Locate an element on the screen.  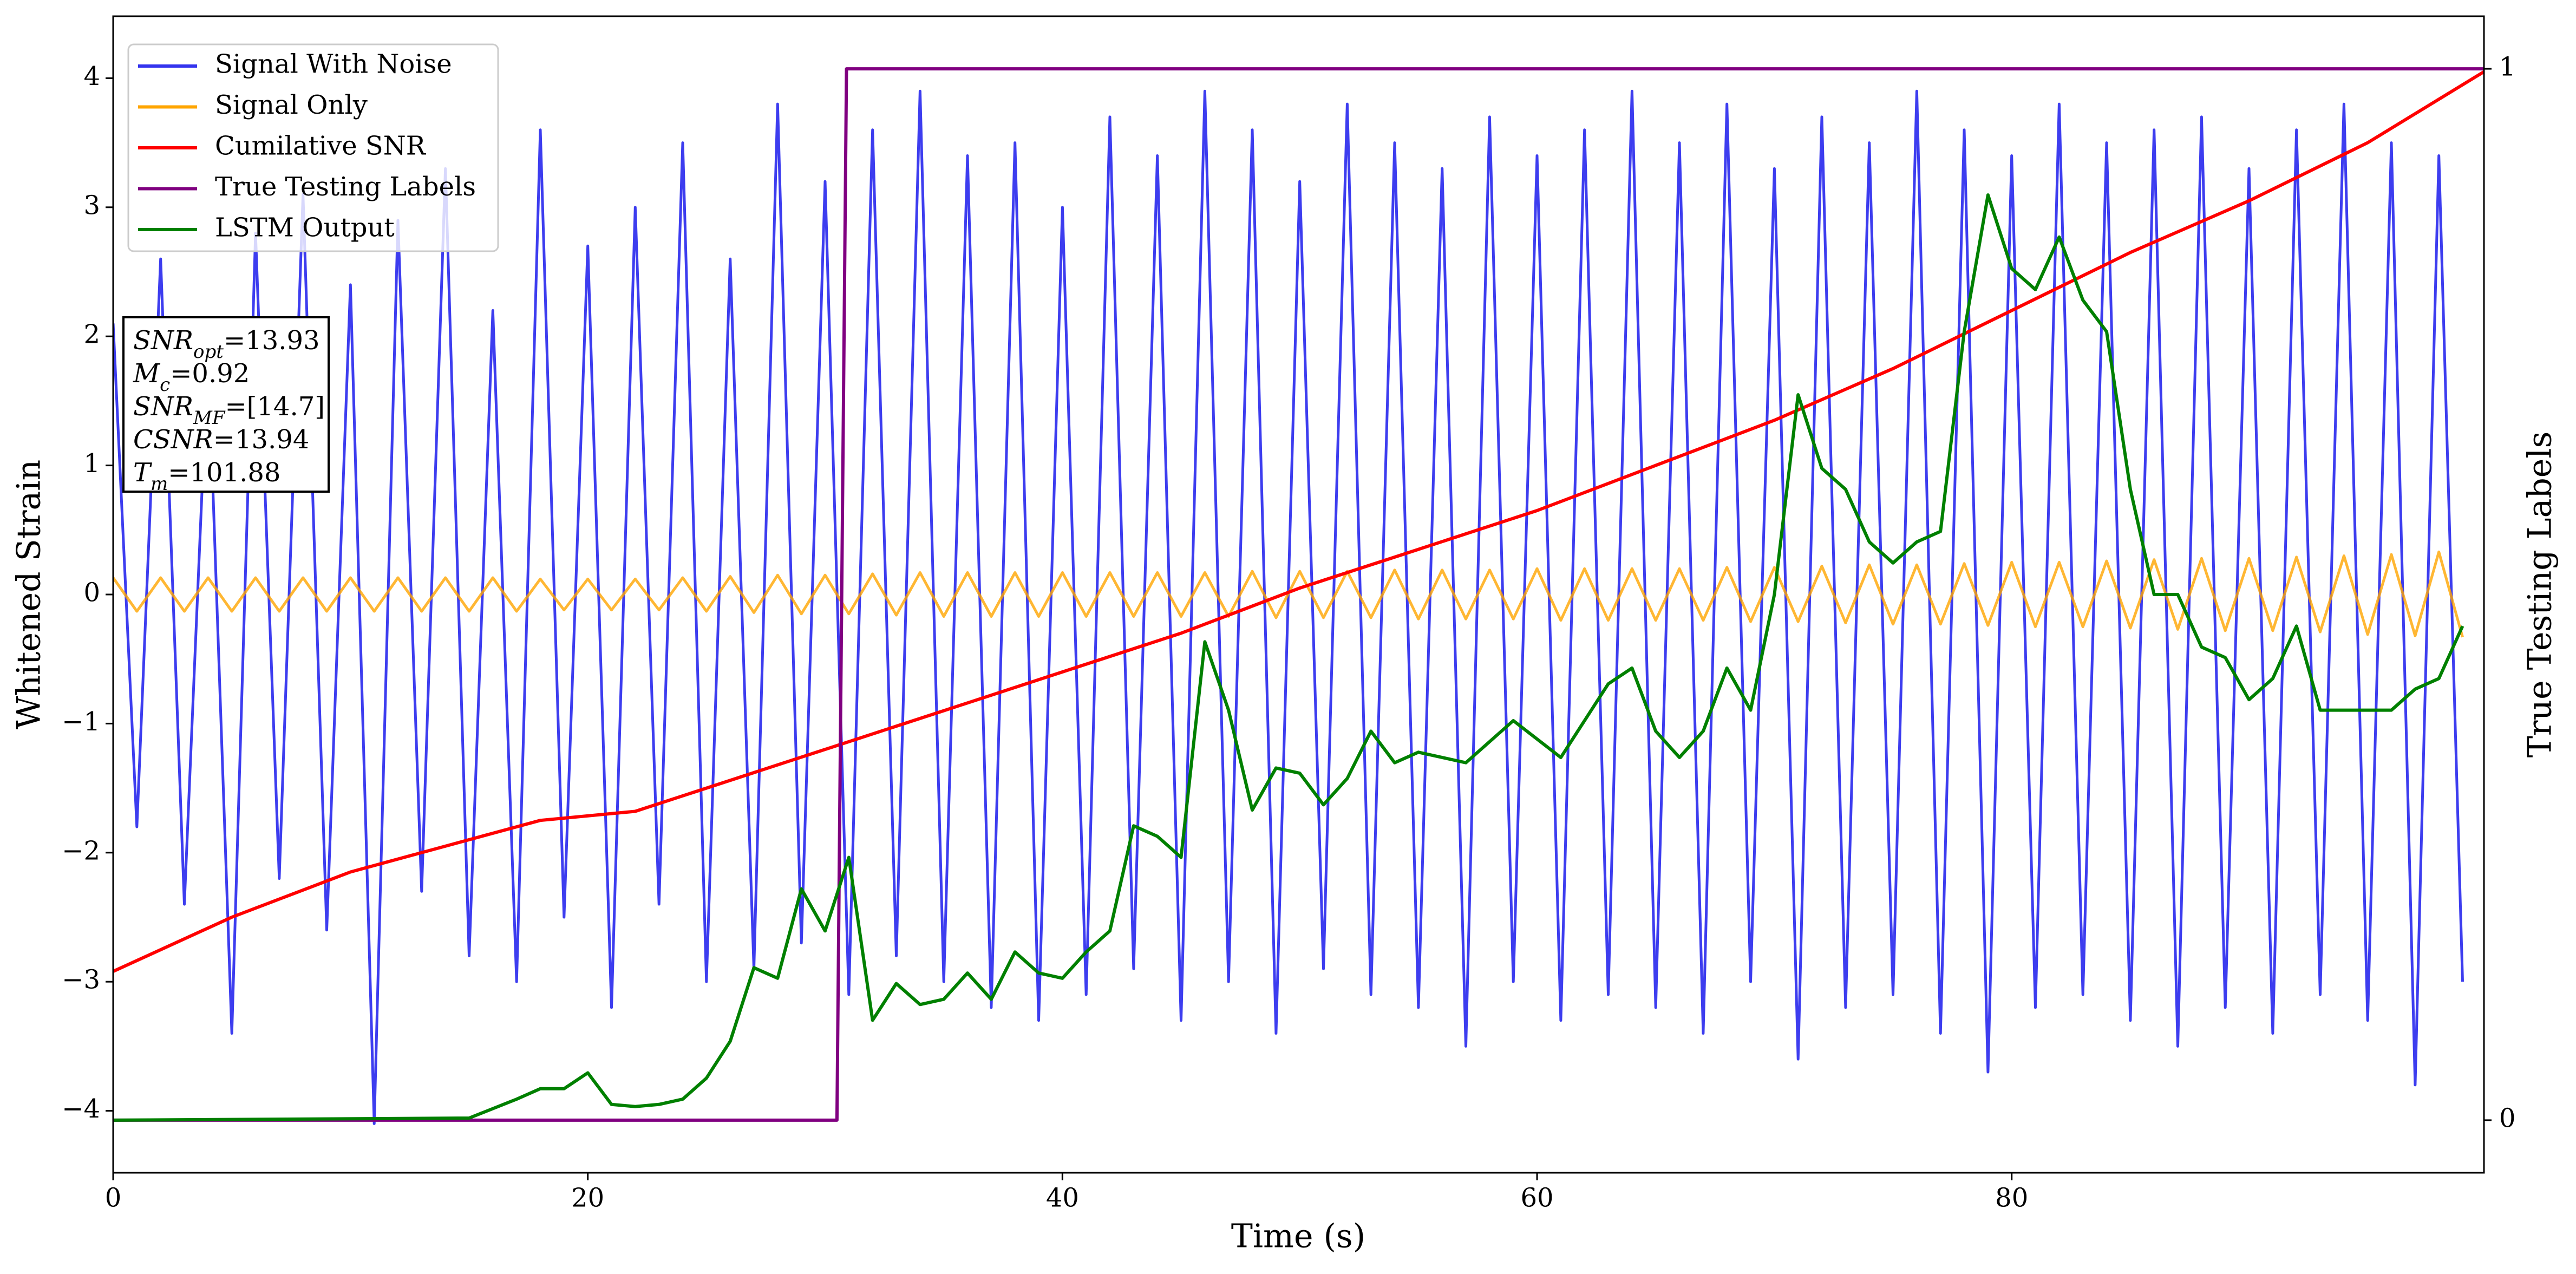
y-tick-label: 1 is located at coordinates (92, 463).